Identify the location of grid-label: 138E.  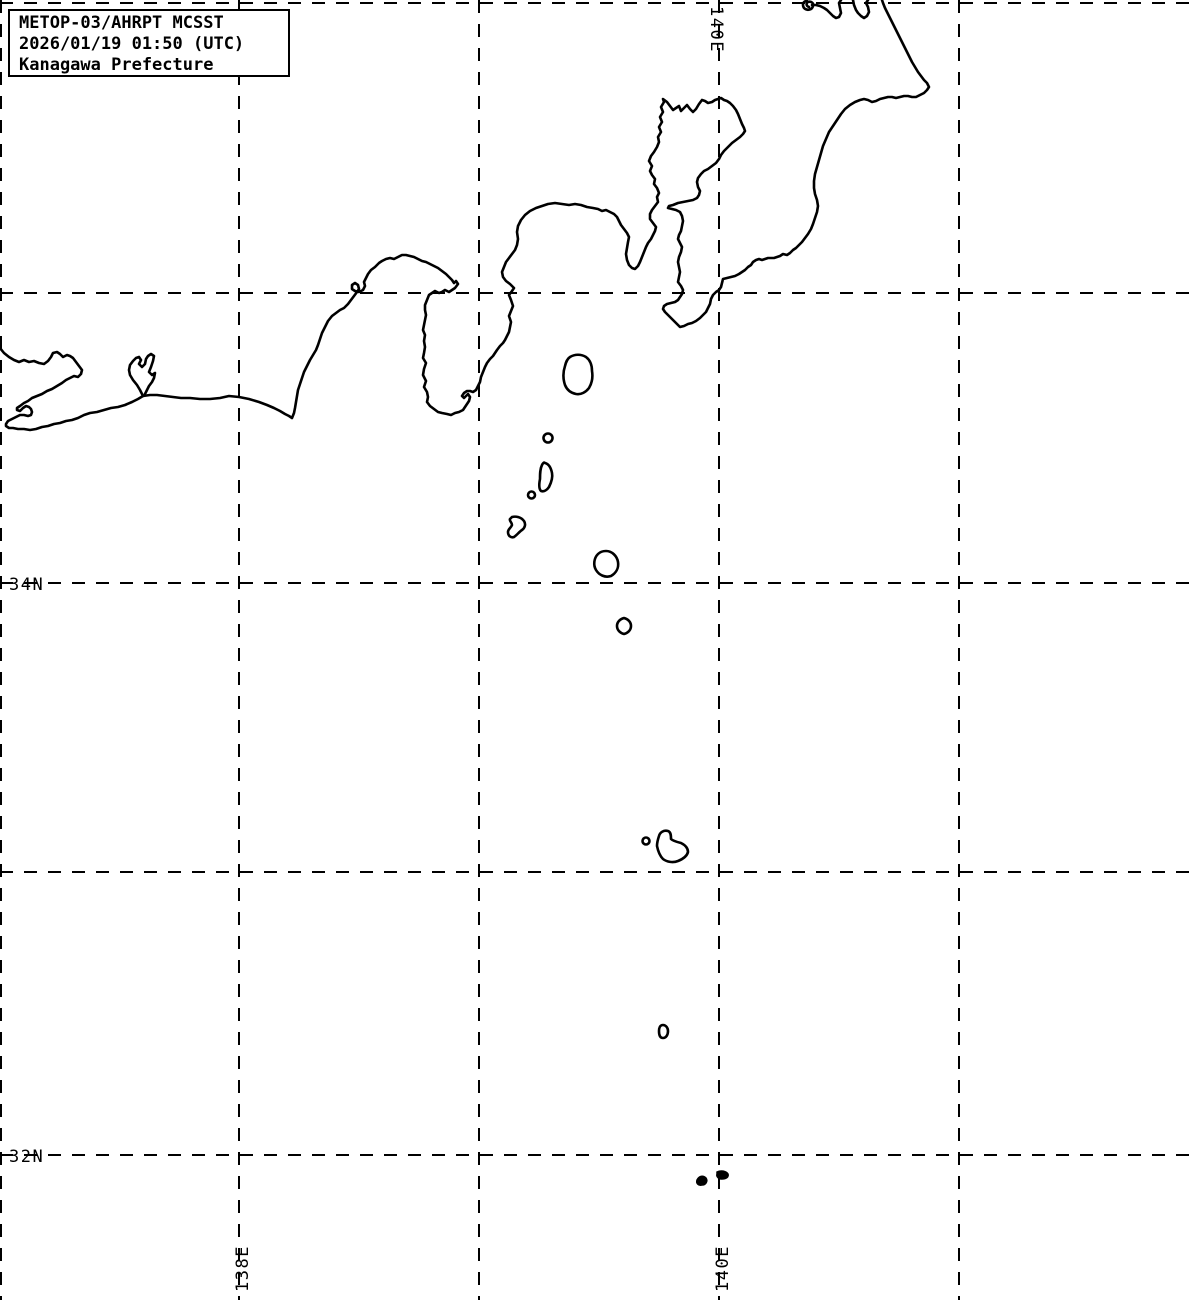
(243, 1268).